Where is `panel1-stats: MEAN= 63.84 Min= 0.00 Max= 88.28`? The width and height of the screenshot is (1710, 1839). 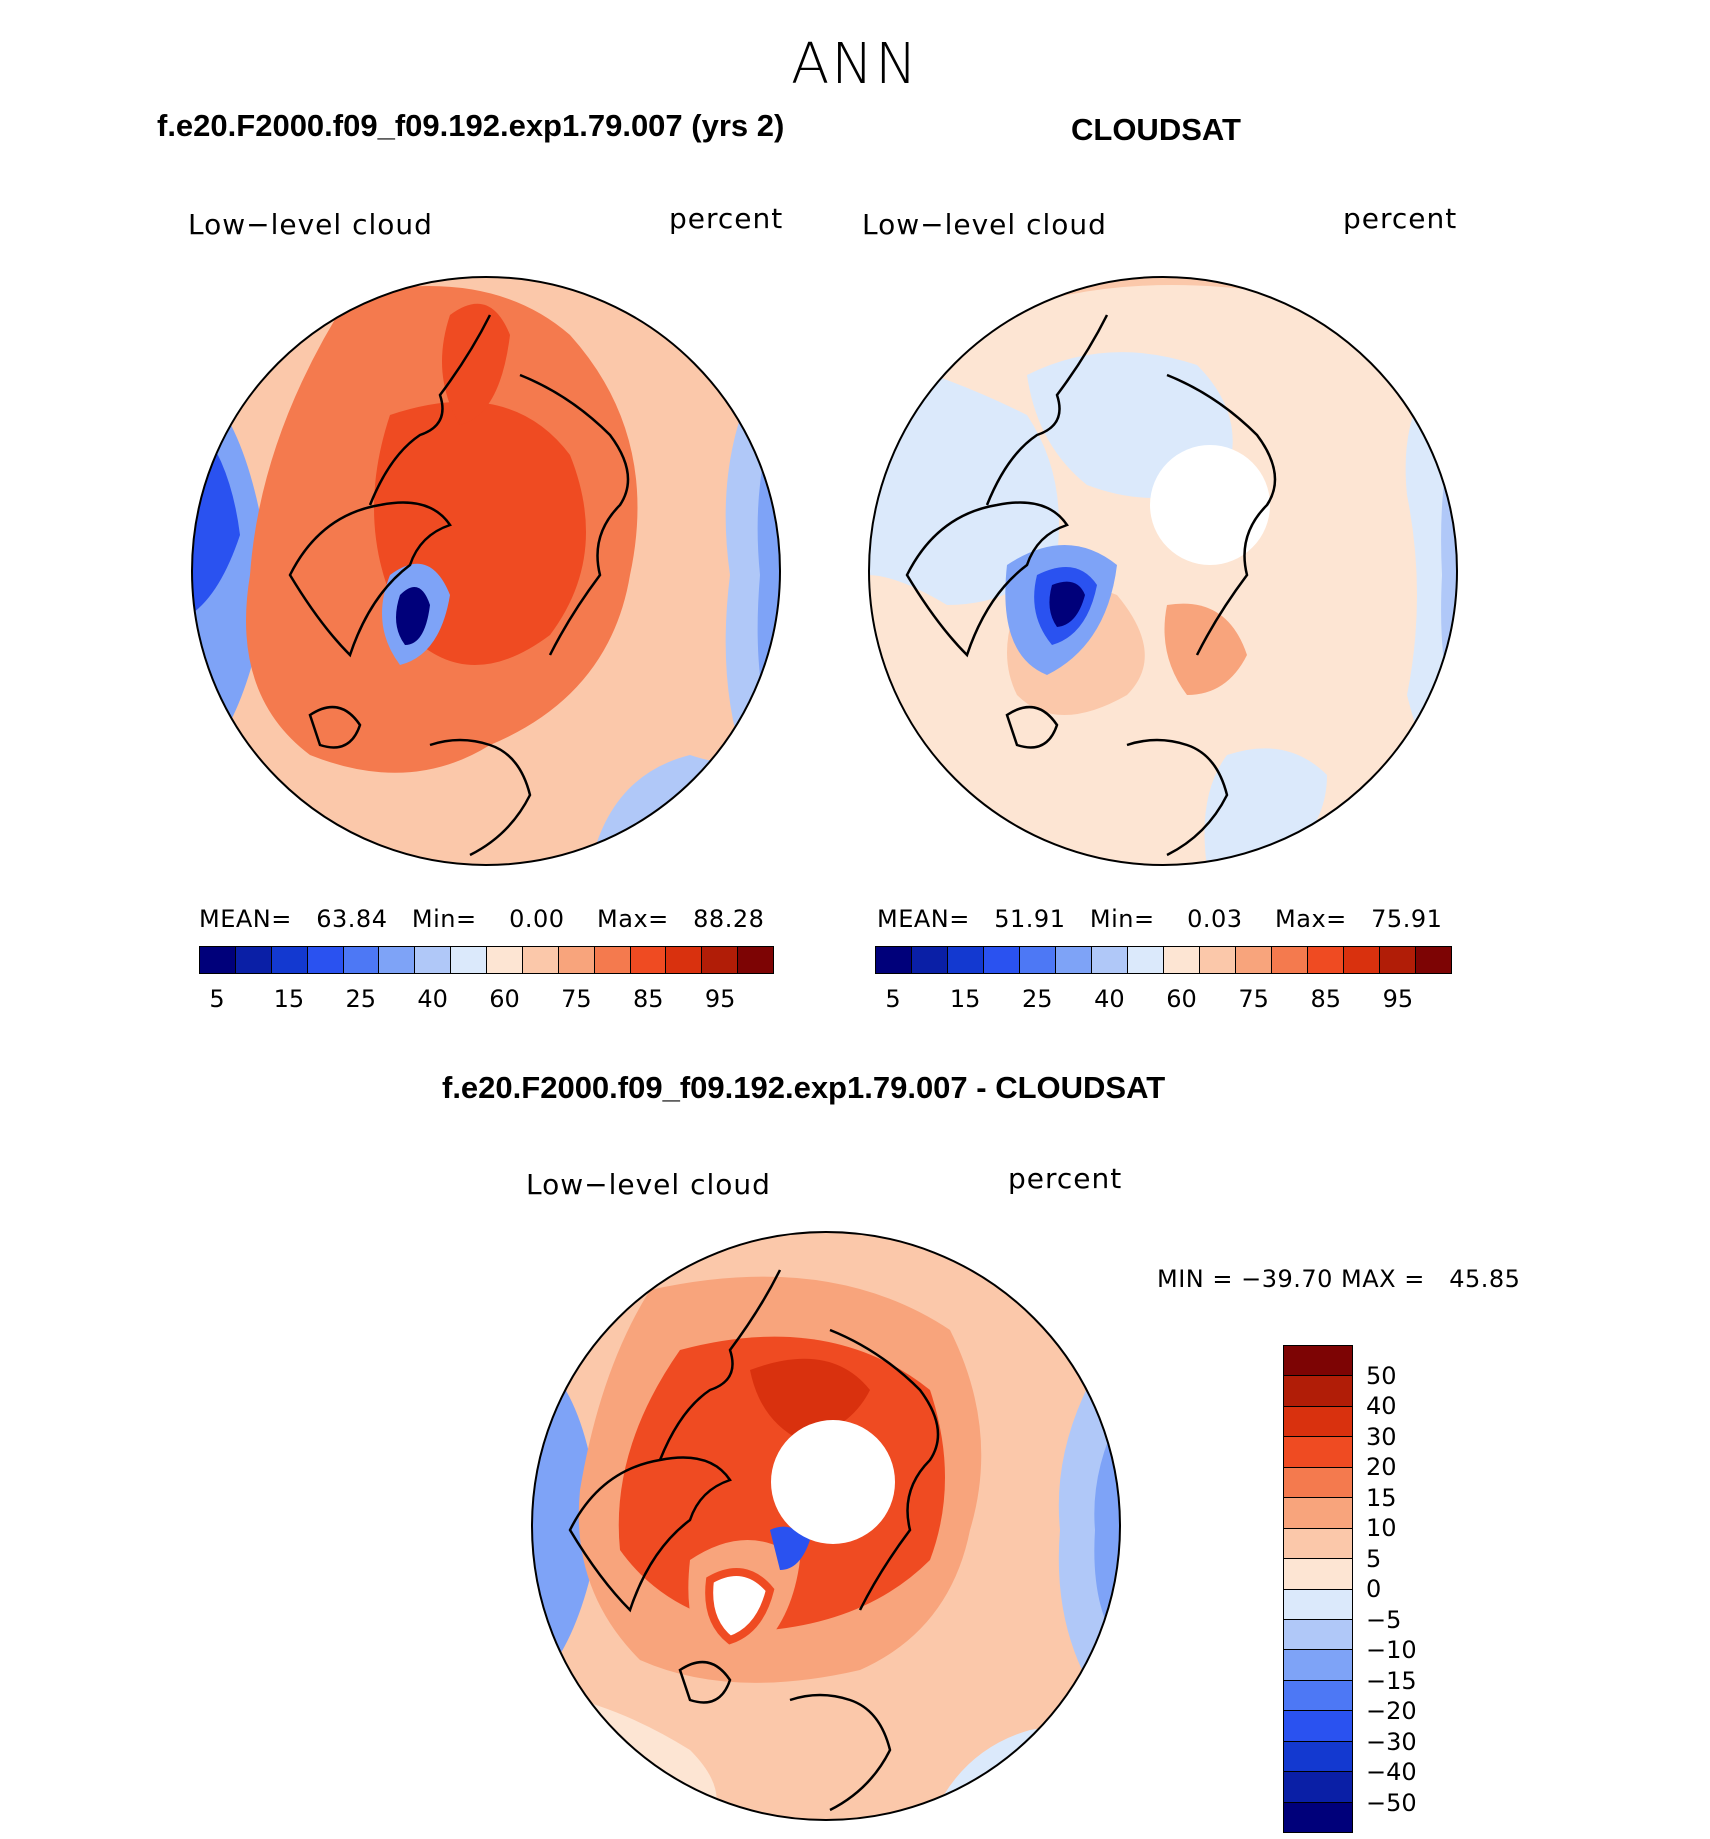 panel1-stats: MEAN= 63.84 Min= 0.00 Max= 88.28 is located at coordinates (482, 919).